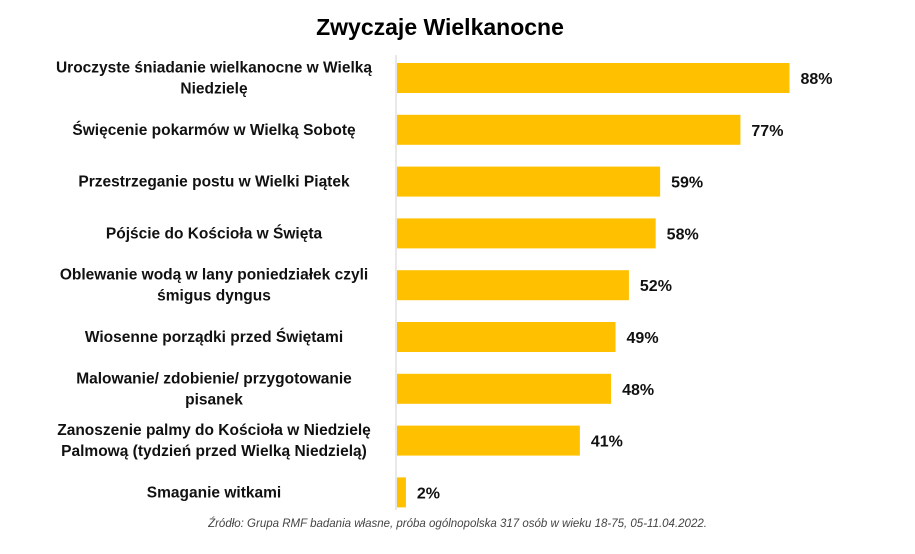 The image size is (915, 554). I want to click on category-label-line: Uroczyste śniadanie wielkanocne w Wielką, so click(214, 68).